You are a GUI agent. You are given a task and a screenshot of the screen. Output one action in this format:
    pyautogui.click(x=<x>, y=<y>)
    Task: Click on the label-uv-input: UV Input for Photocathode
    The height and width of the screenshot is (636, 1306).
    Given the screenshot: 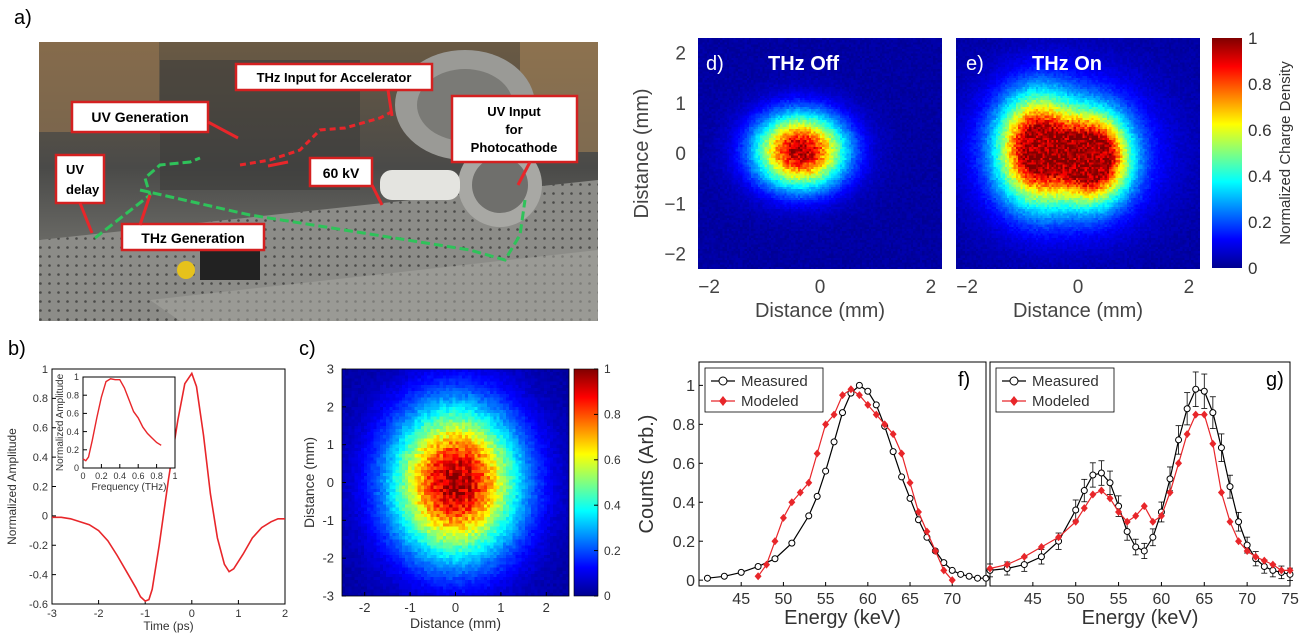 What is the action you would take?
    pyautogui.click(x=514, y=129)
    